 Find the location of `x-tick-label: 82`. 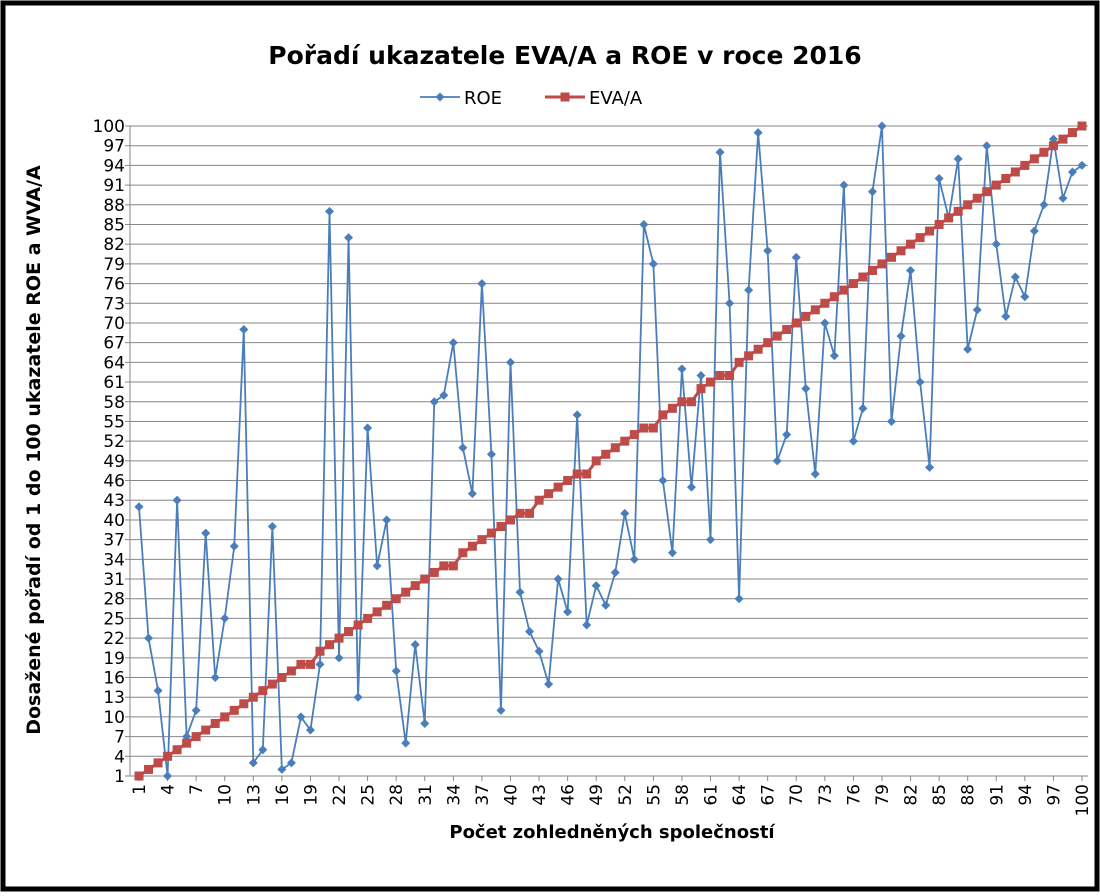

x-tick-label: 82 is located at coordinates (912, 795).